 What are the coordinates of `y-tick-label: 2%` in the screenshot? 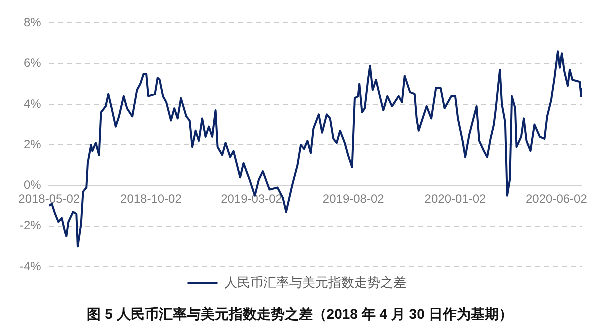 It's located at (33, 144).